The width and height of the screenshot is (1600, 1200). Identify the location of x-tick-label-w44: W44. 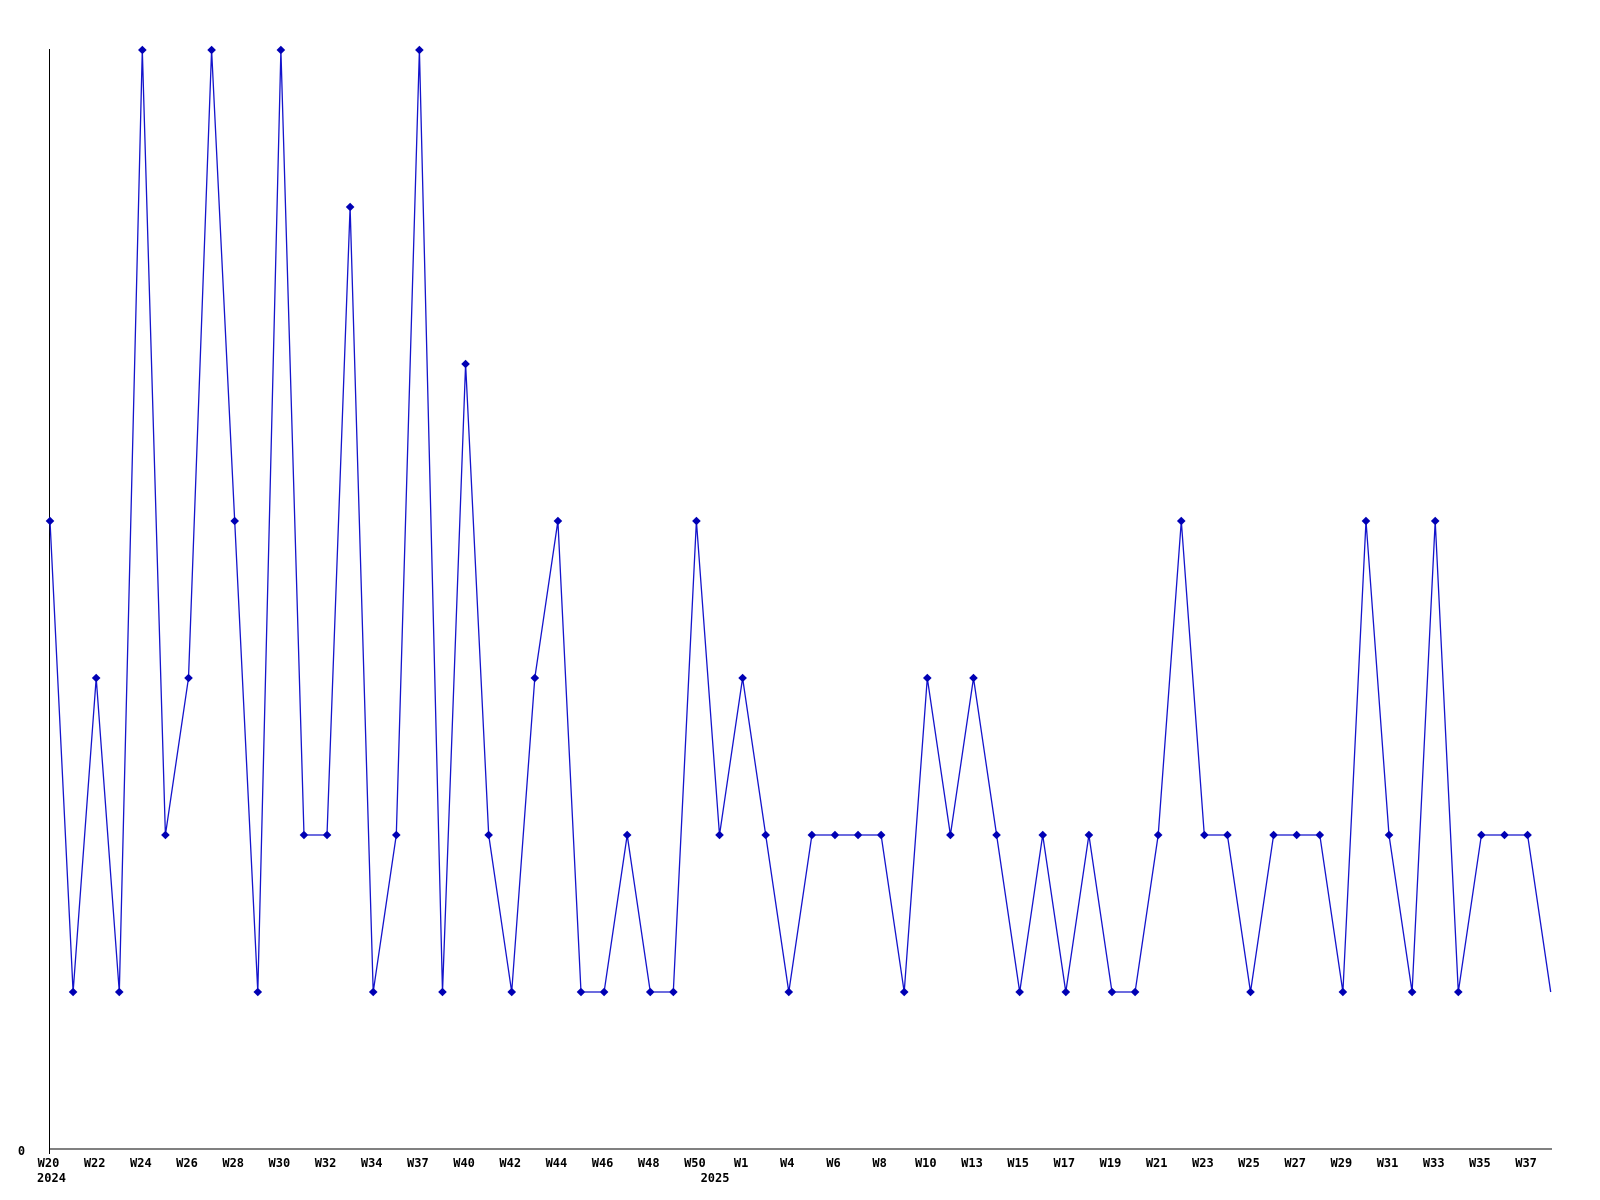
(556, 1162).